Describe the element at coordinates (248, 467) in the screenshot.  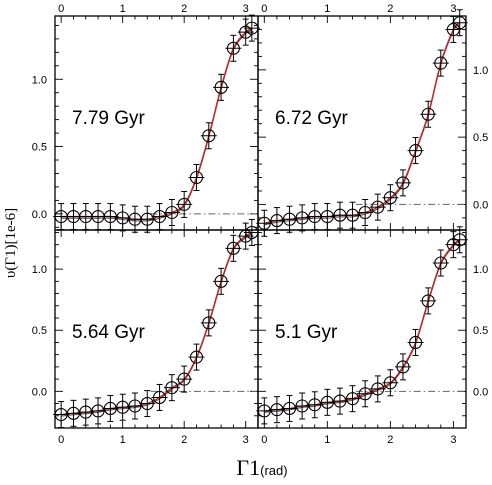
I see `x-axis-label-symbol: Γ1` at that location.